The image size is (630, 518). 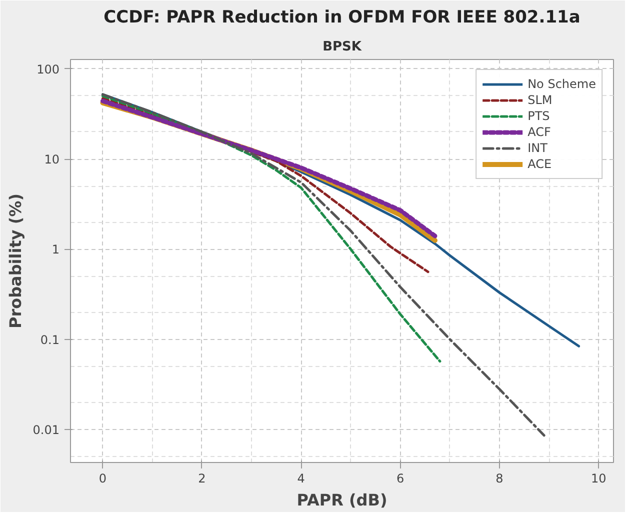 I want to click on x-tick-label: 10, so click(x=598, y=479).